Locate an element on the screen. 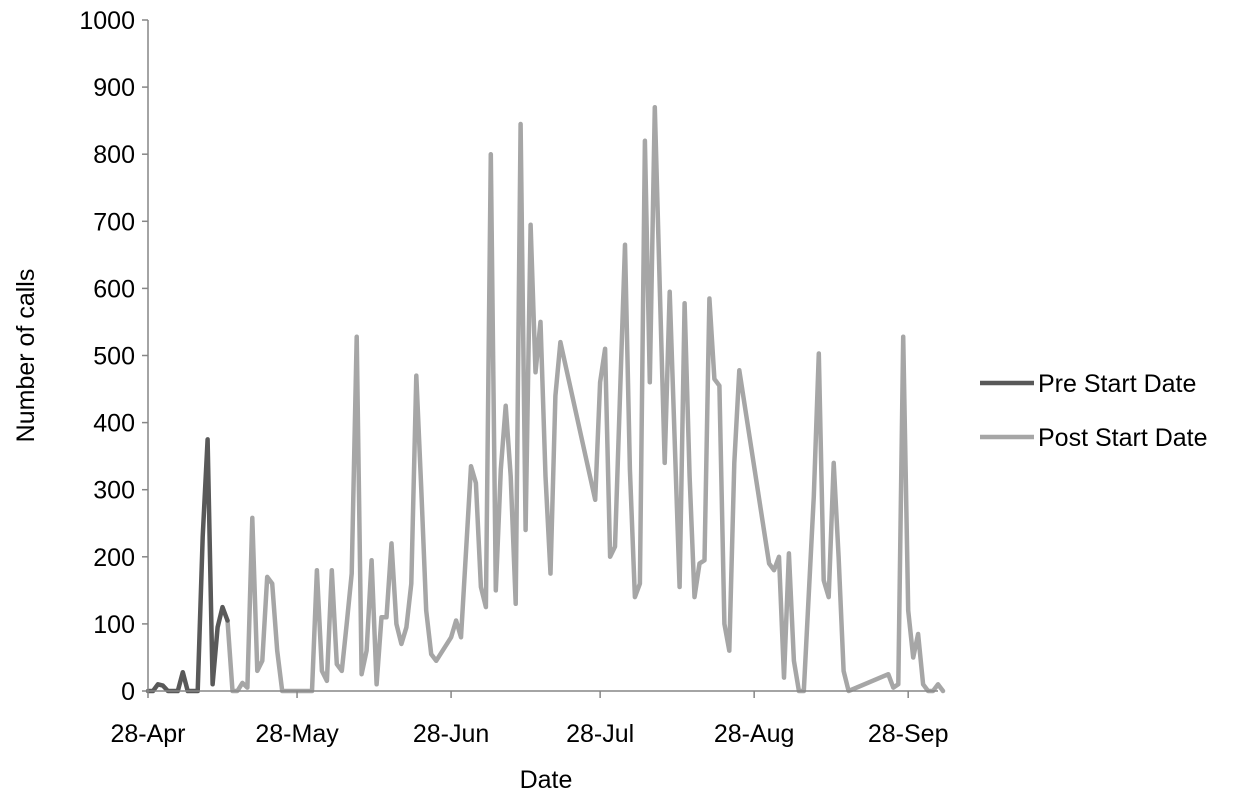 Image resolution: width=1251 pixels, height=797 pixels. y-tick-label: 0 is located at coordinates (128, 692).